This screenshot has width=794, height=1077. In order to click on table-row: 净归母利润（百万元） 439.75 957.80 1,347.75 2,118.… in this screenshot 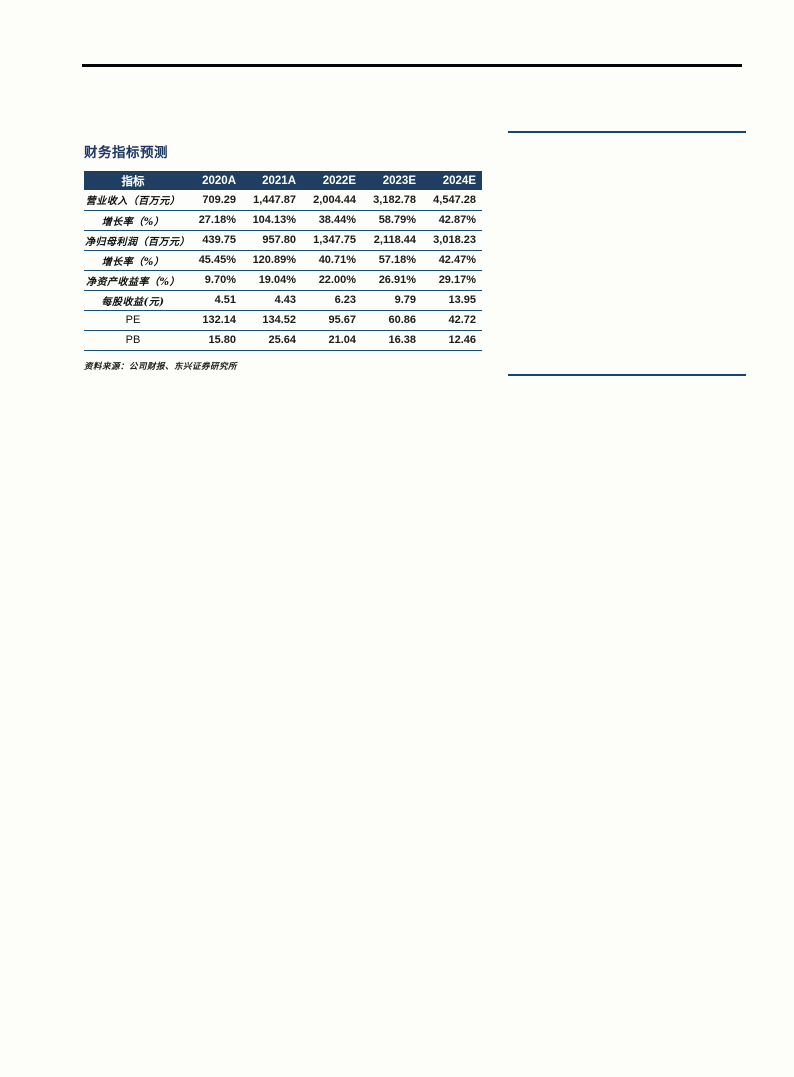, I will do `click(283, 240)`.